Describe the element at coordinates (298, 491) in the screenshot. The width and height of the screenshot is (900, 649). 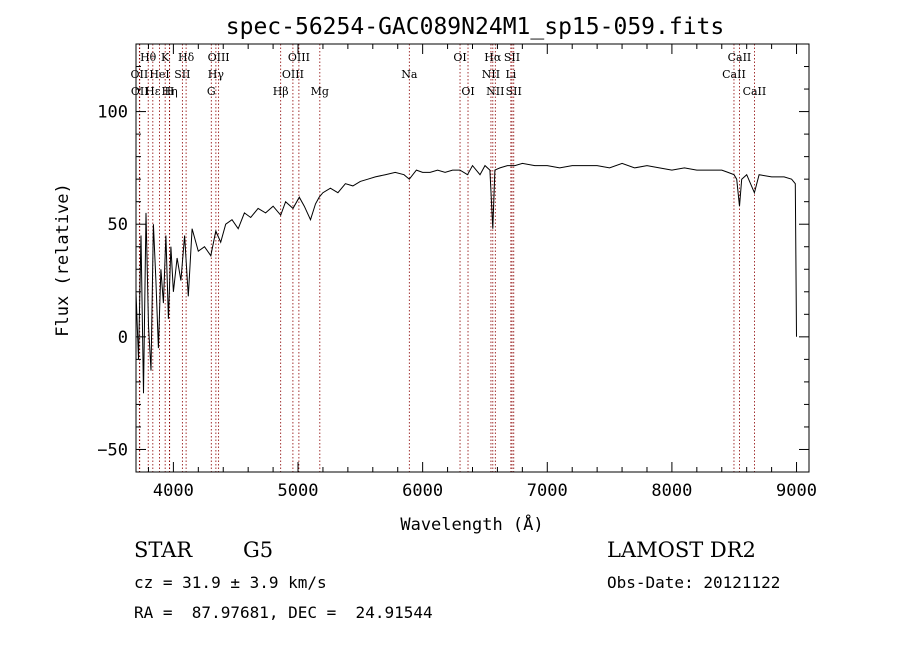
I see `x-tick-label: 5000` at that location.